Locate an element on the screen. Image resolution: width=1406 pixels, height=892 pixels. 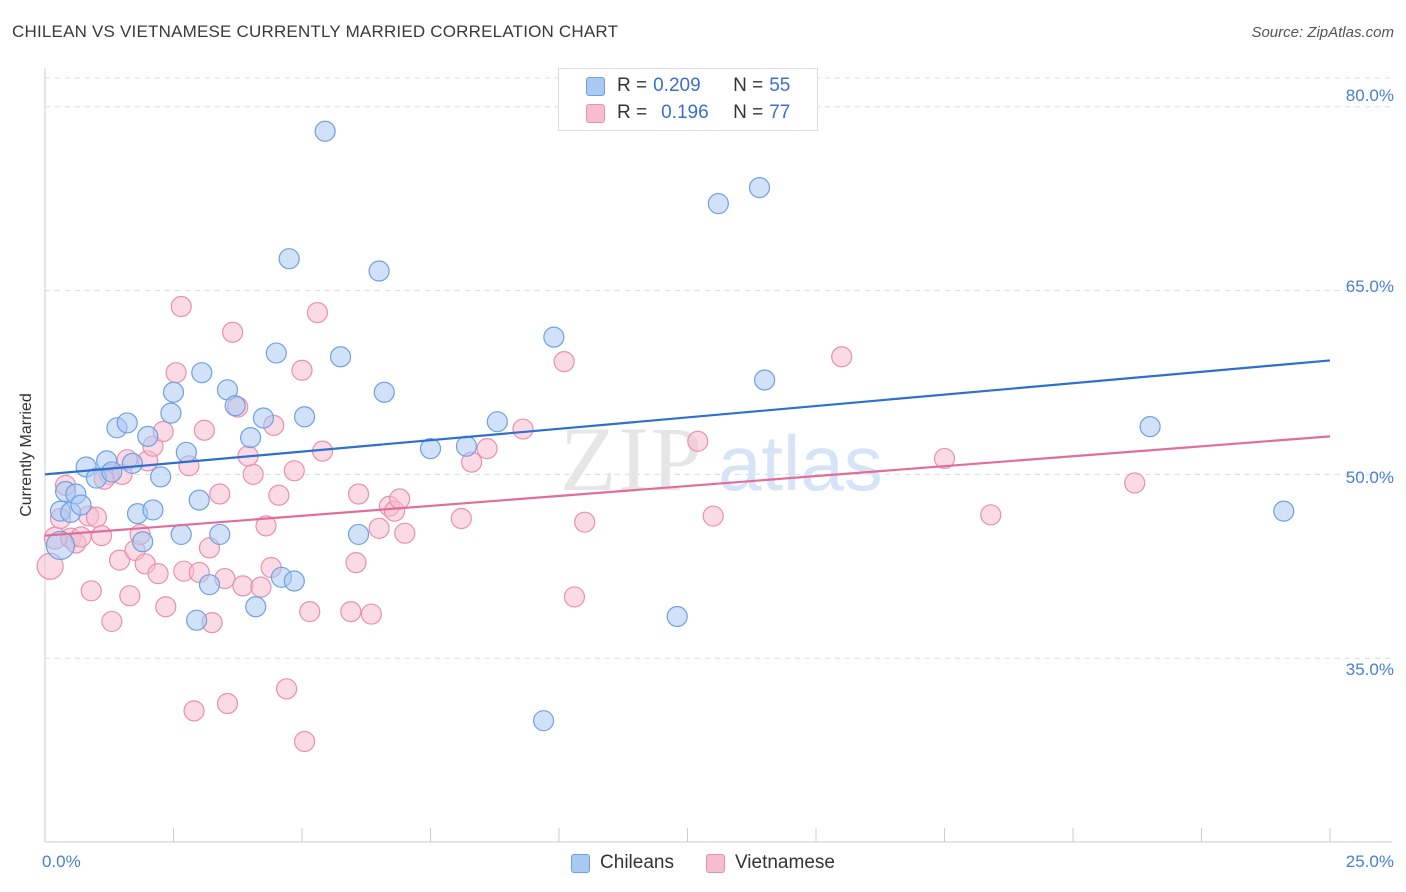
series-legend: Chileans Vietnamese is located at coordinates (703, 863).